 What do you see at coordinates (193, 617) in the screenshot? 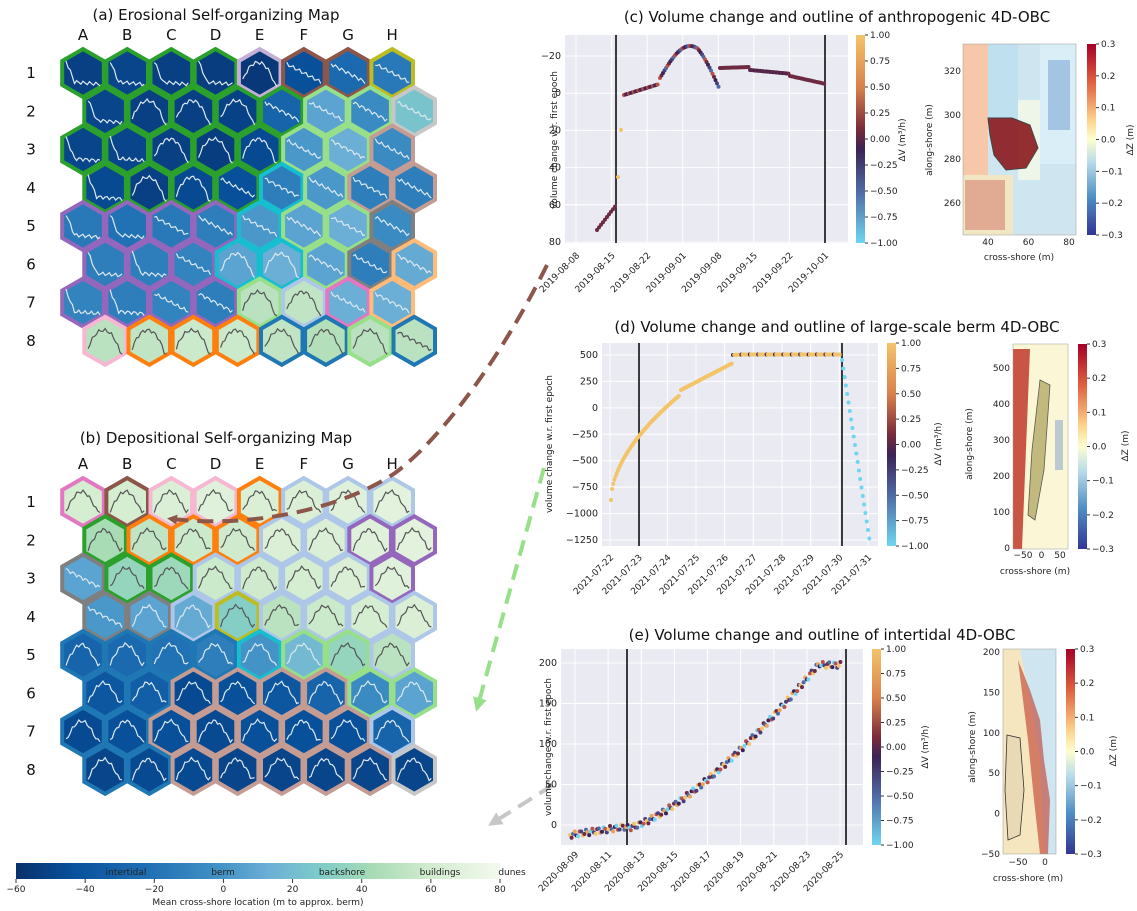
I see `som-b-cell-C4` at bounding box center [193, 617].